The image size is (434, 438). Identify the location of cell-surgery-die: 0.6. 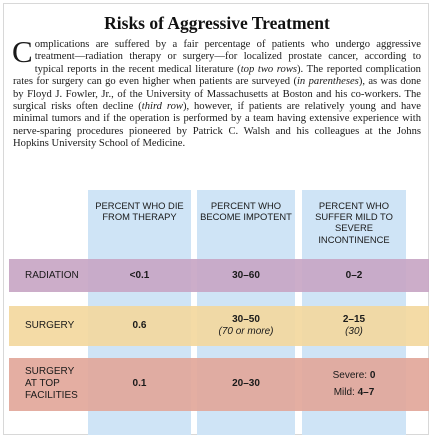
(139, 325).